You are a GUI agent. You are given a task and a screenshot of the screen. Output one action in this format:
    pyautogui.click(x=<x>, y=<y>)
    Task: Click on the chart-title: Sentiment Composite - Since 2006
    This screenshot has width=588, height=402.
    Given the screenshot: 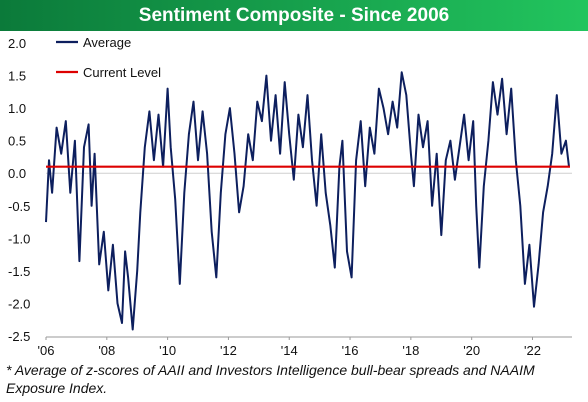 What is the action you would take?
    pyautogui.click(x=294, y=15)
    